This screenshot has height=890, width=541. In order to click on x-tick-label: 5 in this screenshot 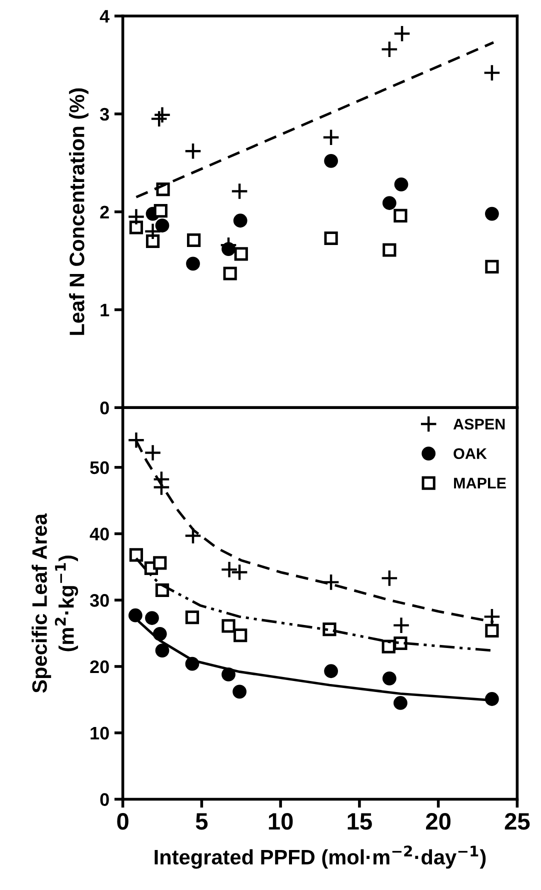, I will do `click(202, 821)`.